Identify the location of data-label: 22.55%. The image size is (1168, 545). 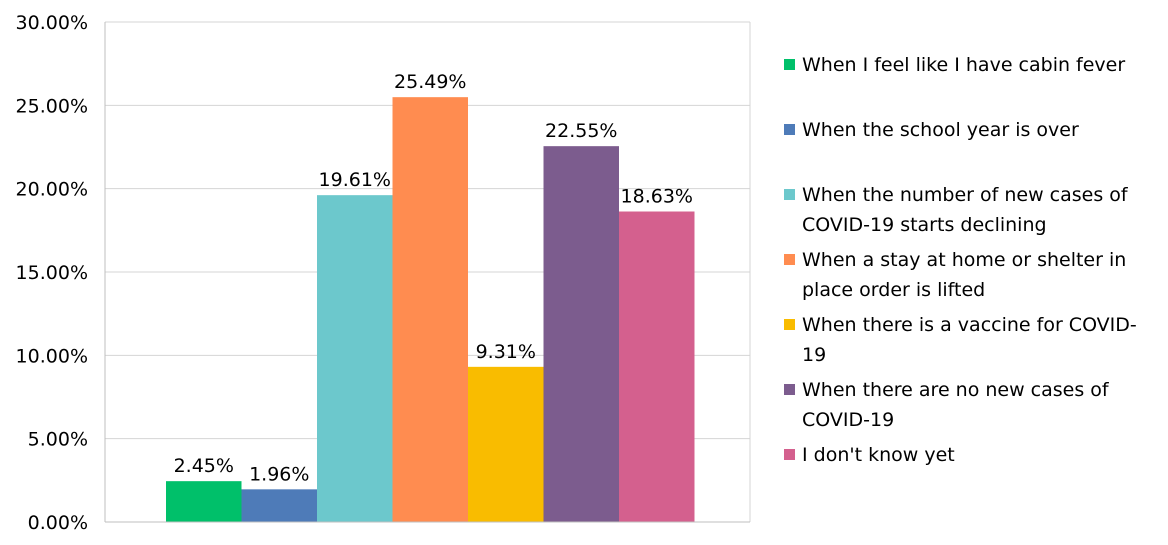
(581, 131).